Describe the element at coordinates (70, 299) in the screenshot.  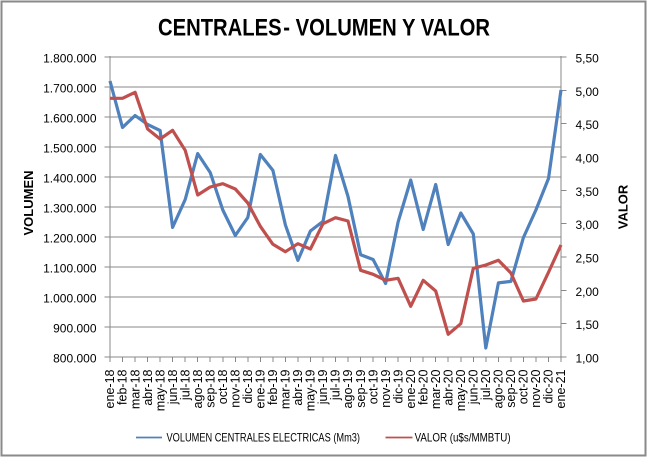
I see `svg-text: 1.000.000` at that location.